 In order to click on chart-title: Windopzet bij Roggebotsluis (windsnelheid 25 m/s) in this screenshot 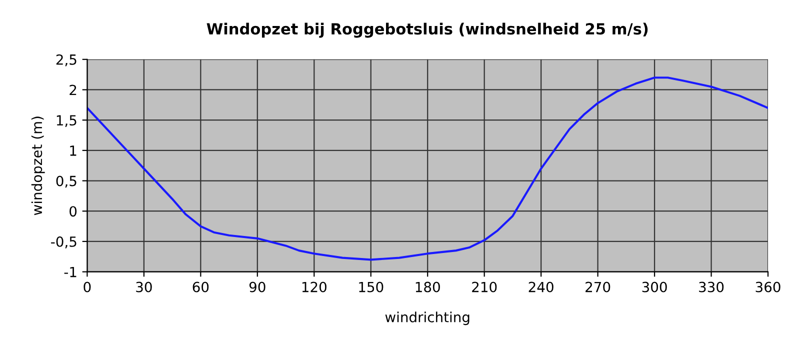, I will do `click(427, 30)`.